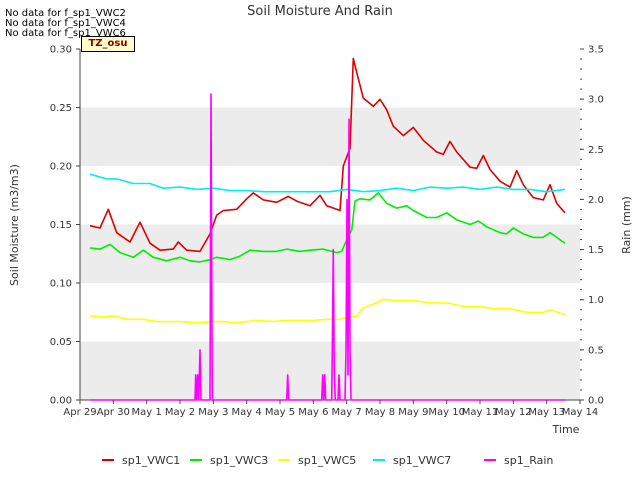 This screenshot has height=480, width=640. Describe the element at coordinates (347, 412) in the screenshot. I see `x-tick-label: May 7` at that location.